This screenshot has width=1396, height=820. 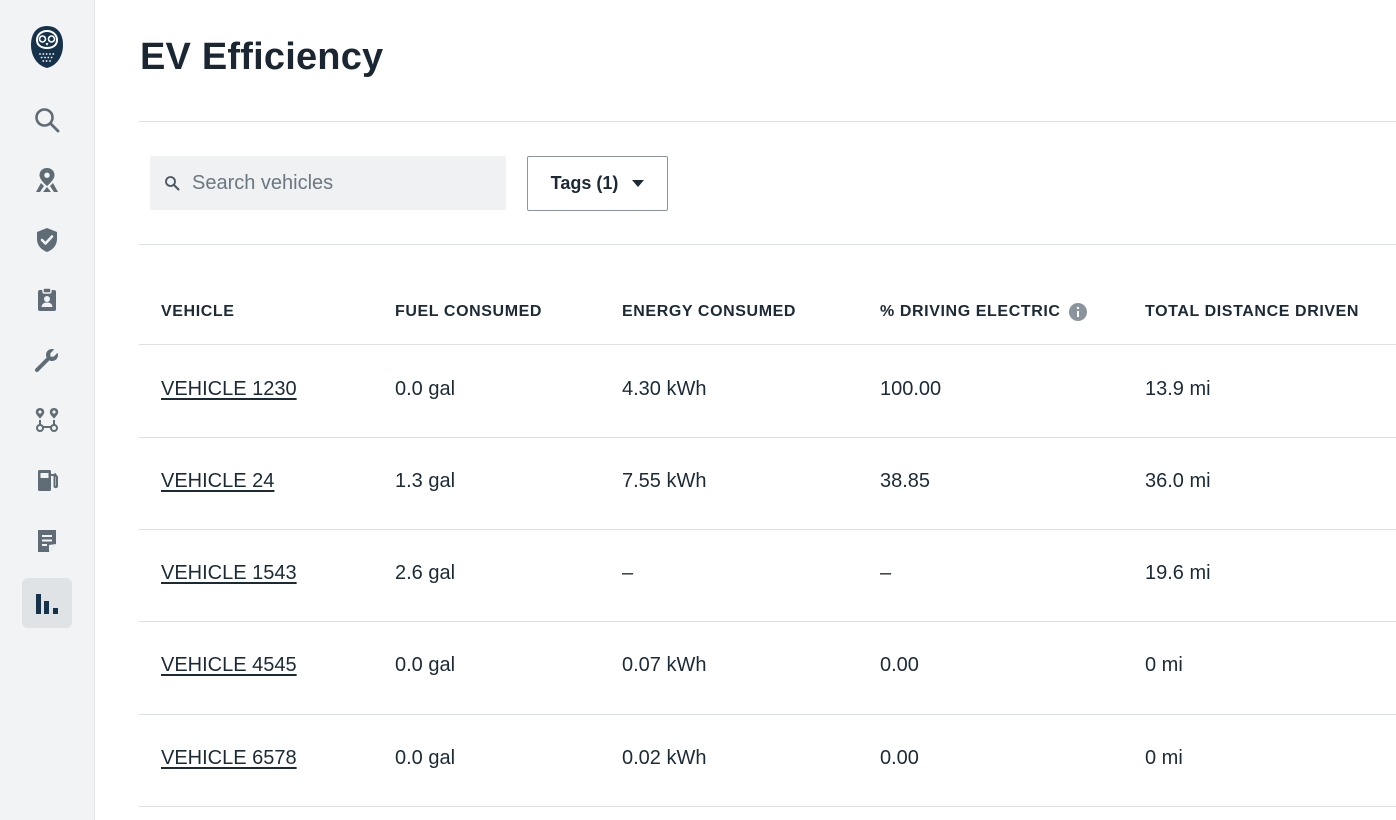 What do you see at coordinates (886, 573) in the screenshot?
I see `driving-electric-cell: –` at bounding box center [886, 573].